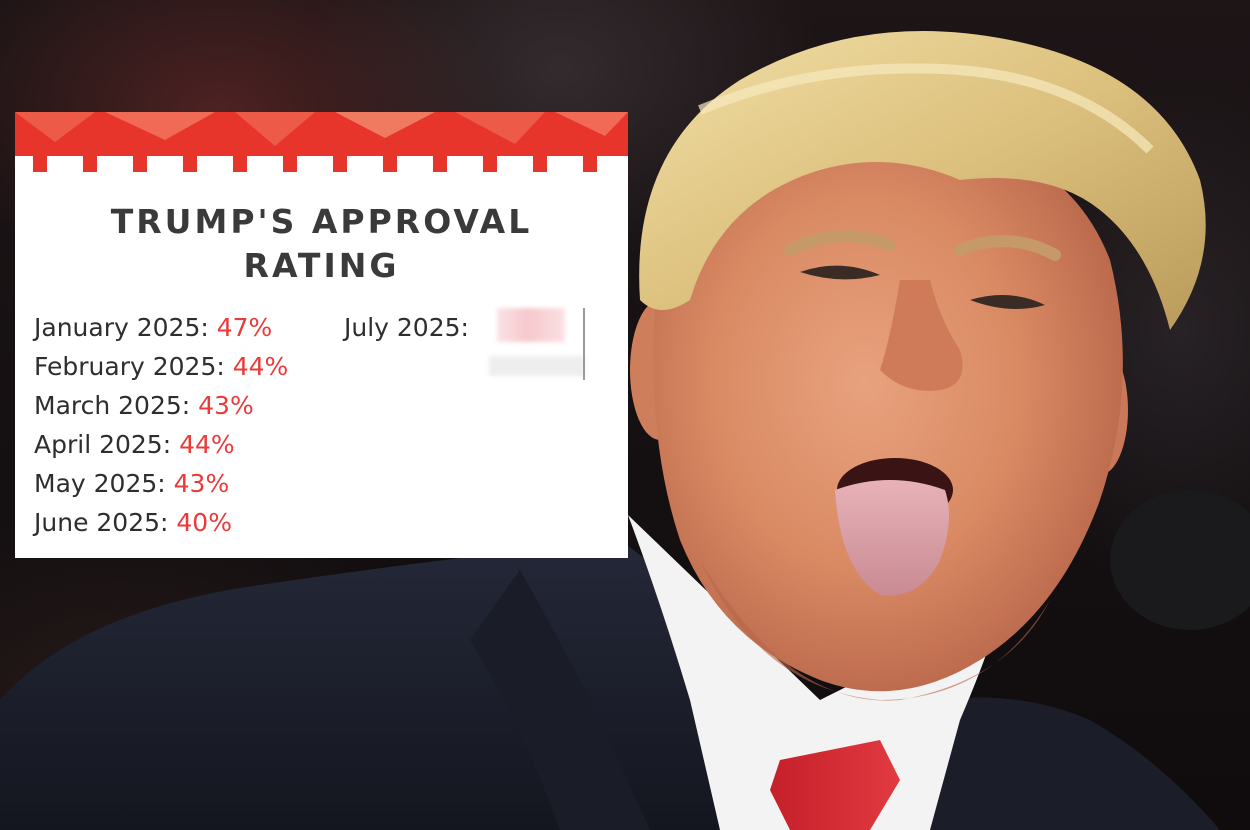 This screenshot has width=1250, height=830. What do you see at coordinates (244, 327) in the screenshot?
I see `rating-value: 47%` at bounding box center [244, 327].